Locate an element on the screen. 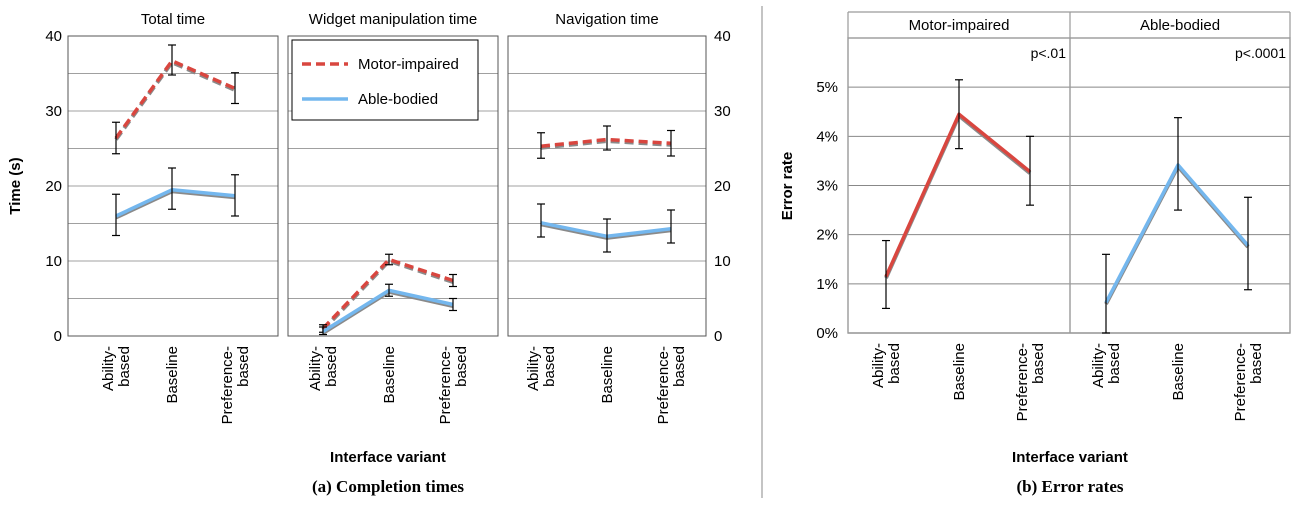 The image size is (1299, 507). panel-title: Able-bodied is located at coordinates (1180, 25).